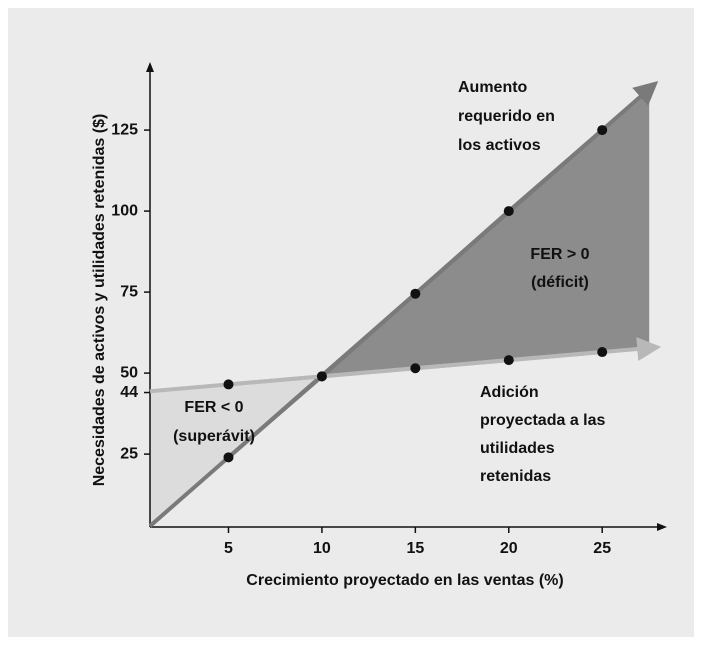 The width and height of the screenshot is (702, 645). I want to click on y-tick-label: 50, so click(129, 372).